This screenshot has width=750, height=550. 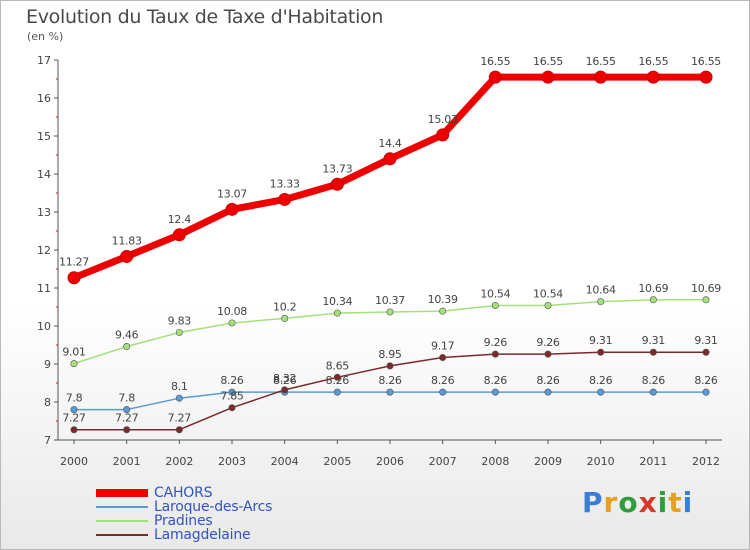 What do you see at coordinates (285, 183) in the screenshot?
I see `data-label-cahors: 13.33` at bounding box center [285, 183].